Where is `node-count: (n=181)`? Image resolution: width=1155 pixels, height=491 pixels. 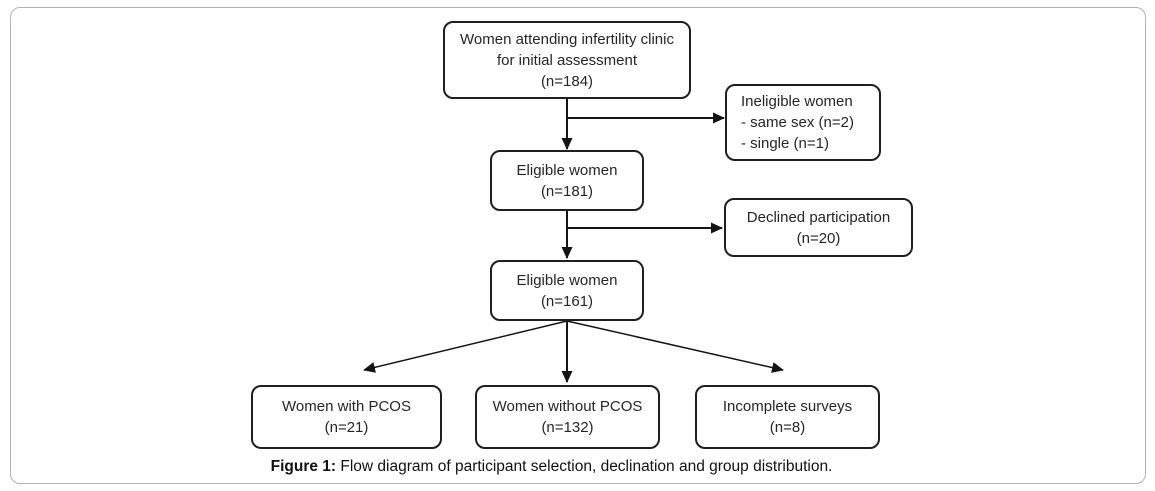 node-count: (n=181) is located at coordinates (567, 191).